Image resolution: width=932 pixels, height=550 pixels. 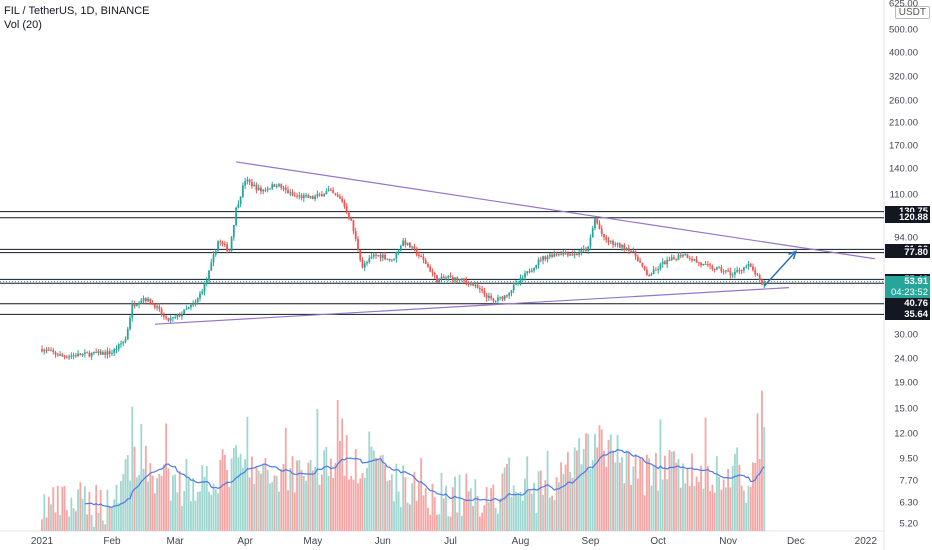 I want to click on currency-badge: USDT, so click(x=912, y=12).